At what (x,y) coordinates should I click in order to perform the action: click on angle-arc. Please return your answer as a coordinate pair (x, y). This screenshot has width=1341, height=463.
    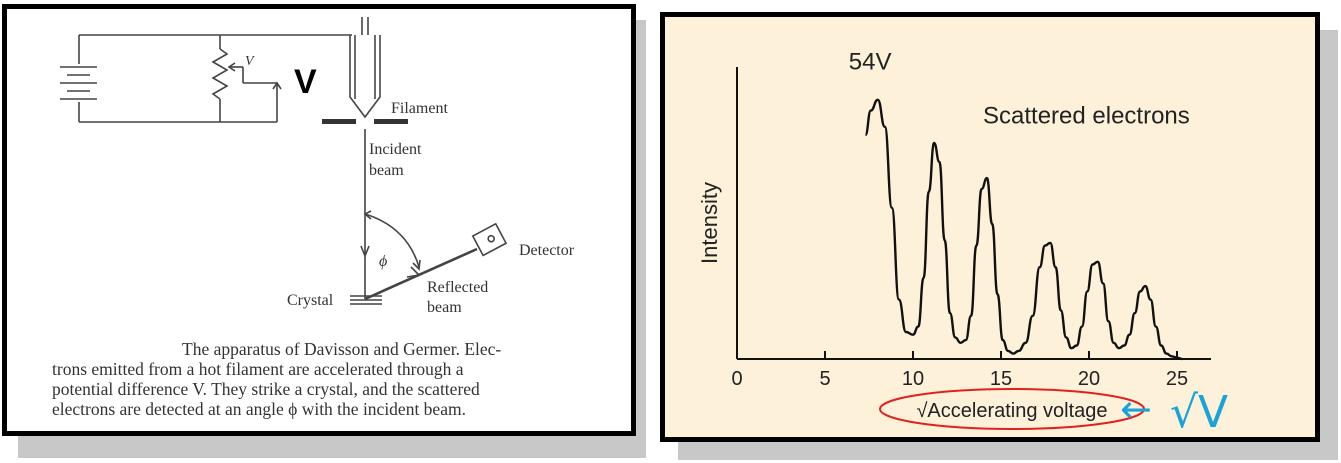
    Looking at the image, I should click on (392, 240).